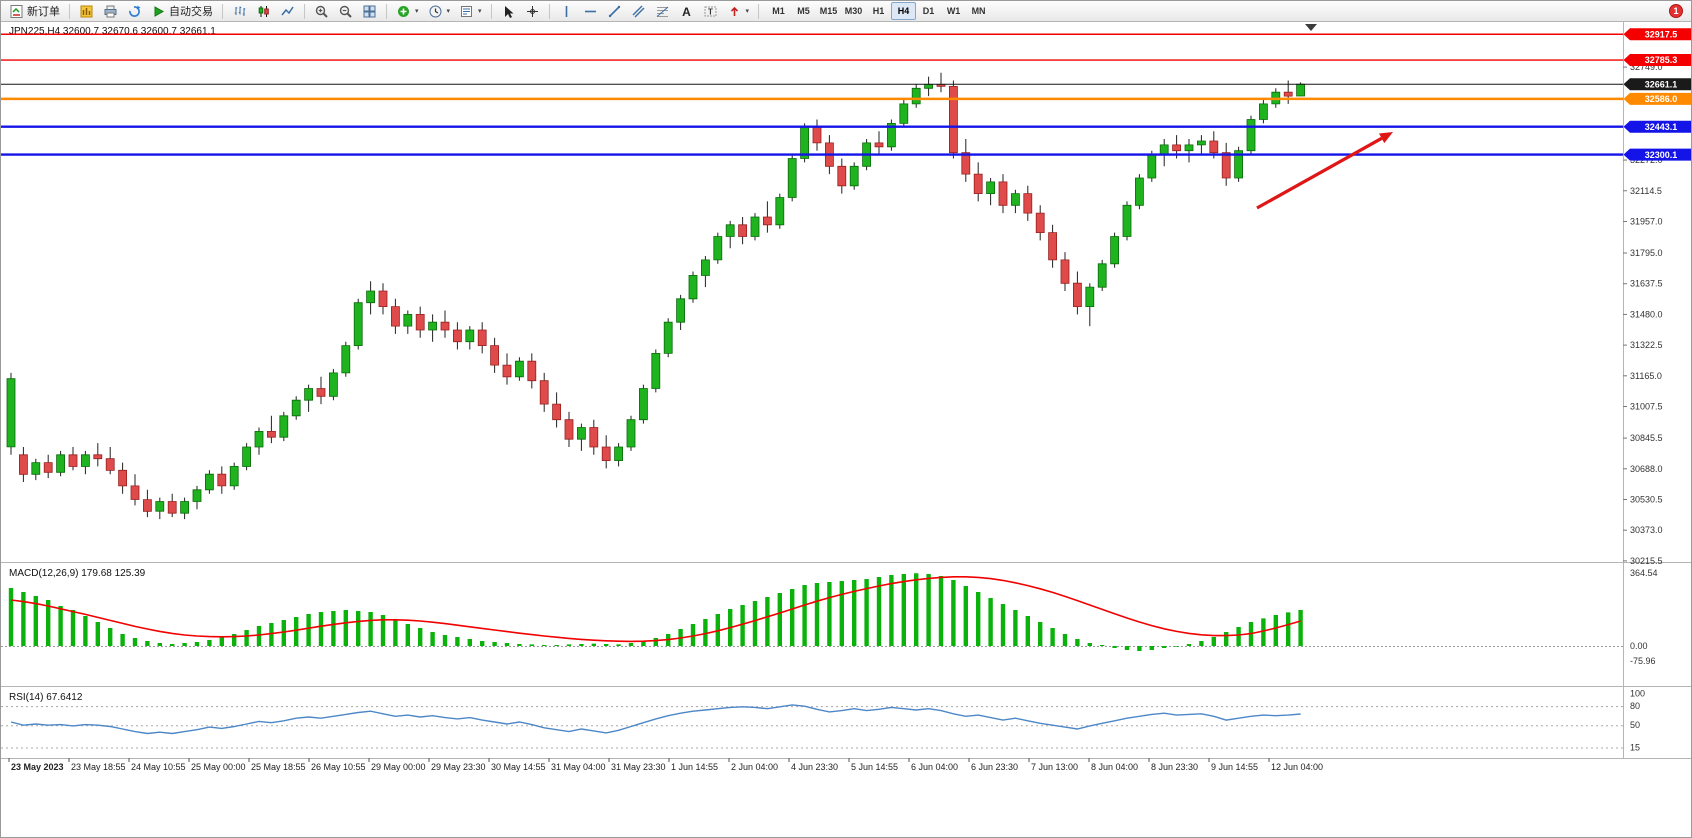  What do you see at coordinates (1386, 138) in the screenshot?
I see `trend-arrow-head` at bounding box center [1386, 138].